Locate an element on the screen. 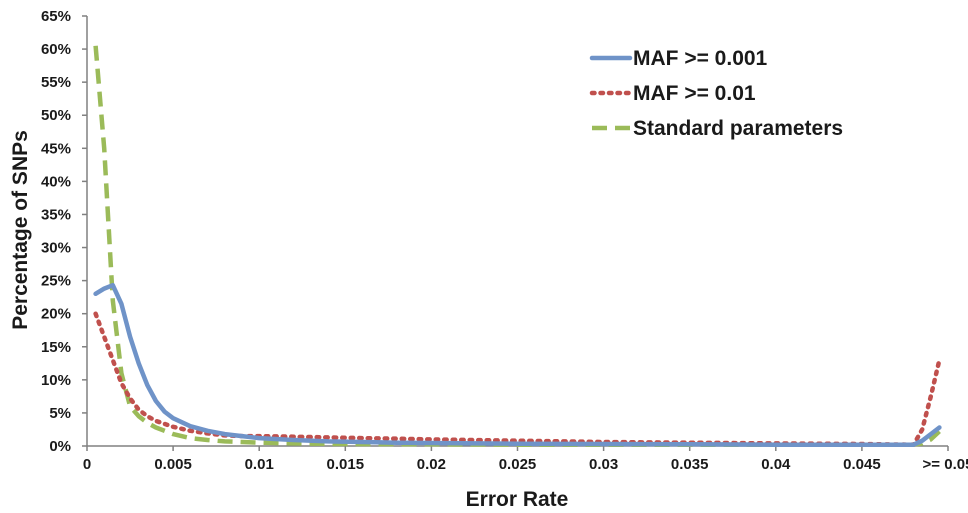 This screenshot has width=968, height=513. x-tick-label: 0.045 is located at coordinates (862, 464).